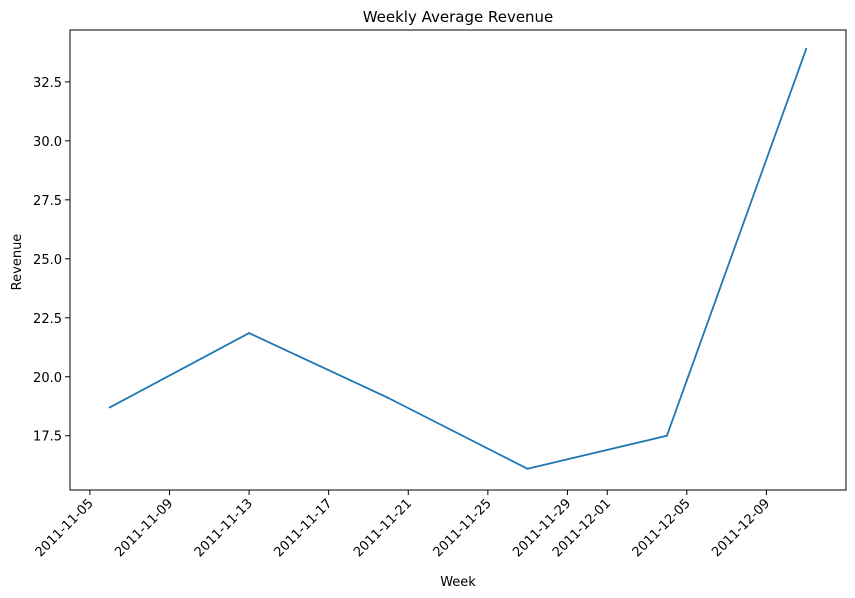  I want to click on y-tick-label: 25.0, so click(47, 260).